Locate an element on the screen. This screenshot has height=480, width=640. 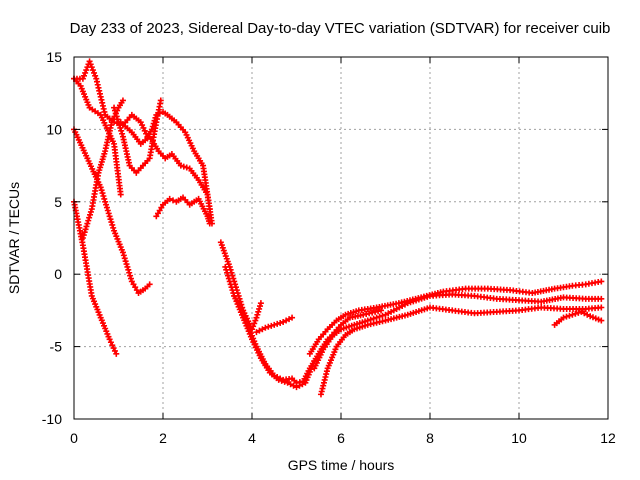
y-tick-label: 10 is located at coordinates (54, 129).